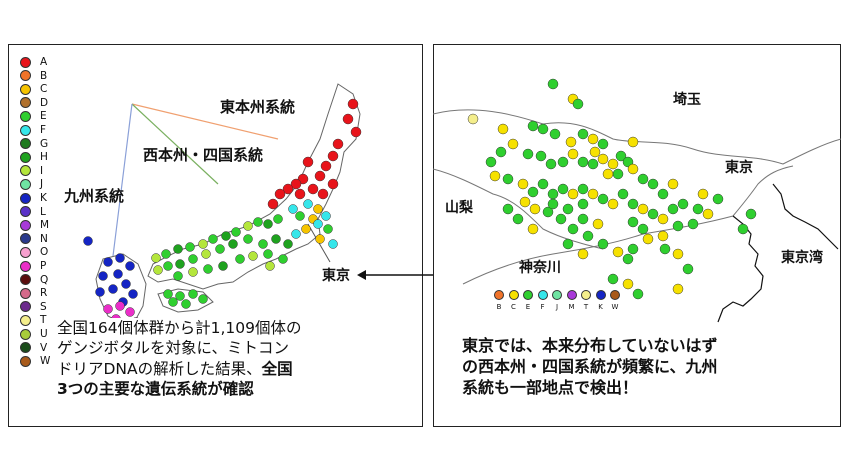 This screenshot has height=475, width=850. I want to click on left-caption-line-3-normal: ドリアDNAの解析した結果、, so click(159, 368).